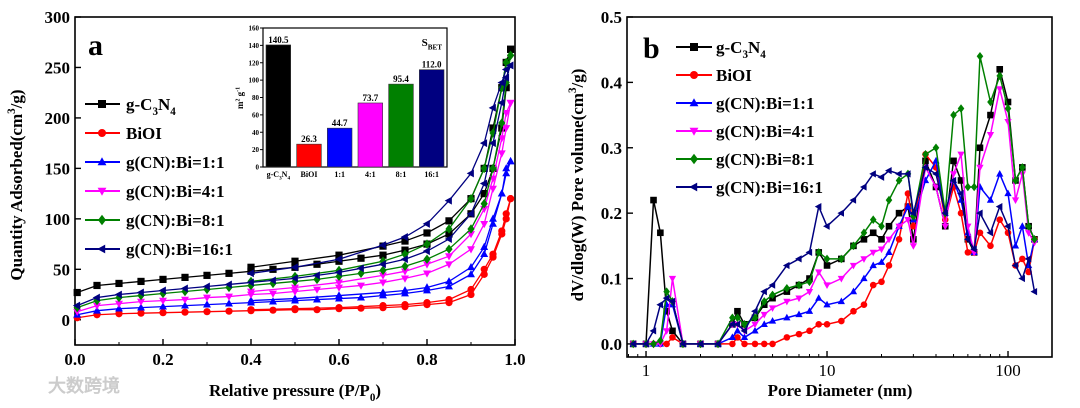 This screenshot has height=408, width=1080. What do you see at coordinates (254, 63) in the screenshot?
I see `y-tick-label: 120` at bounding box center [254, 63].